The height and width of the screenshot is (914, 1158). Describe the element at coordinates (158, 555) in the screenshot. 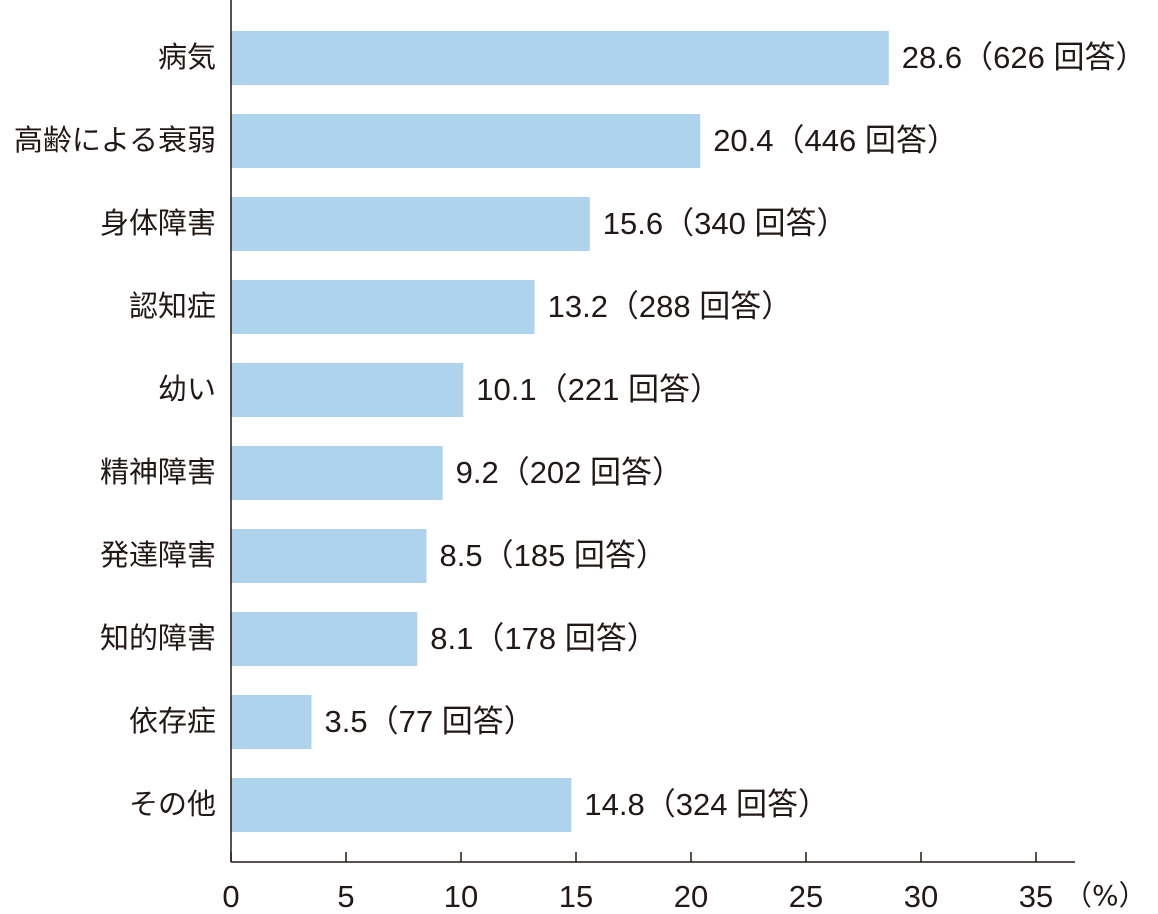

I see `category-label: 発達障害` at that location.